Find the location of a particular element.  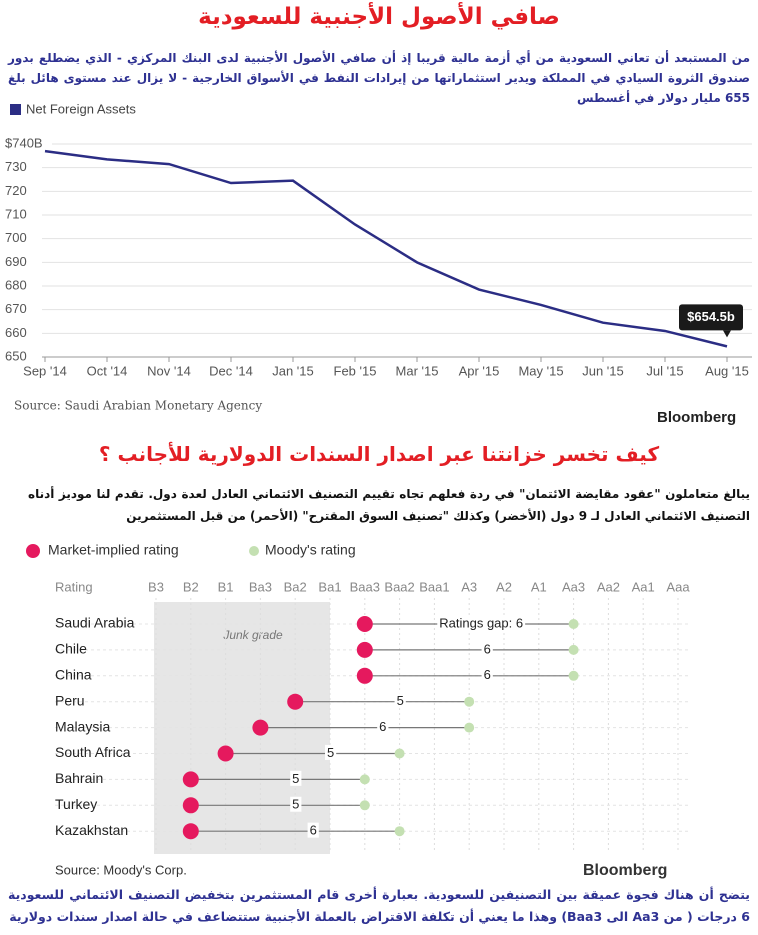

x-tick-label: Apr '15 is located at coordinates (479, 370).